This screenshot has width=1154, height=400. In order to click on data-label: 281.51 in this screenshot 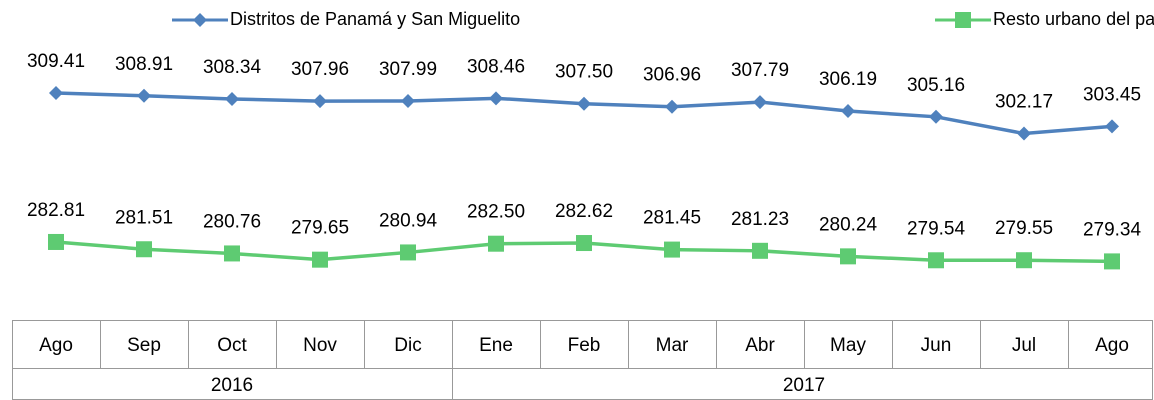, I will do `click(144, 217)`.